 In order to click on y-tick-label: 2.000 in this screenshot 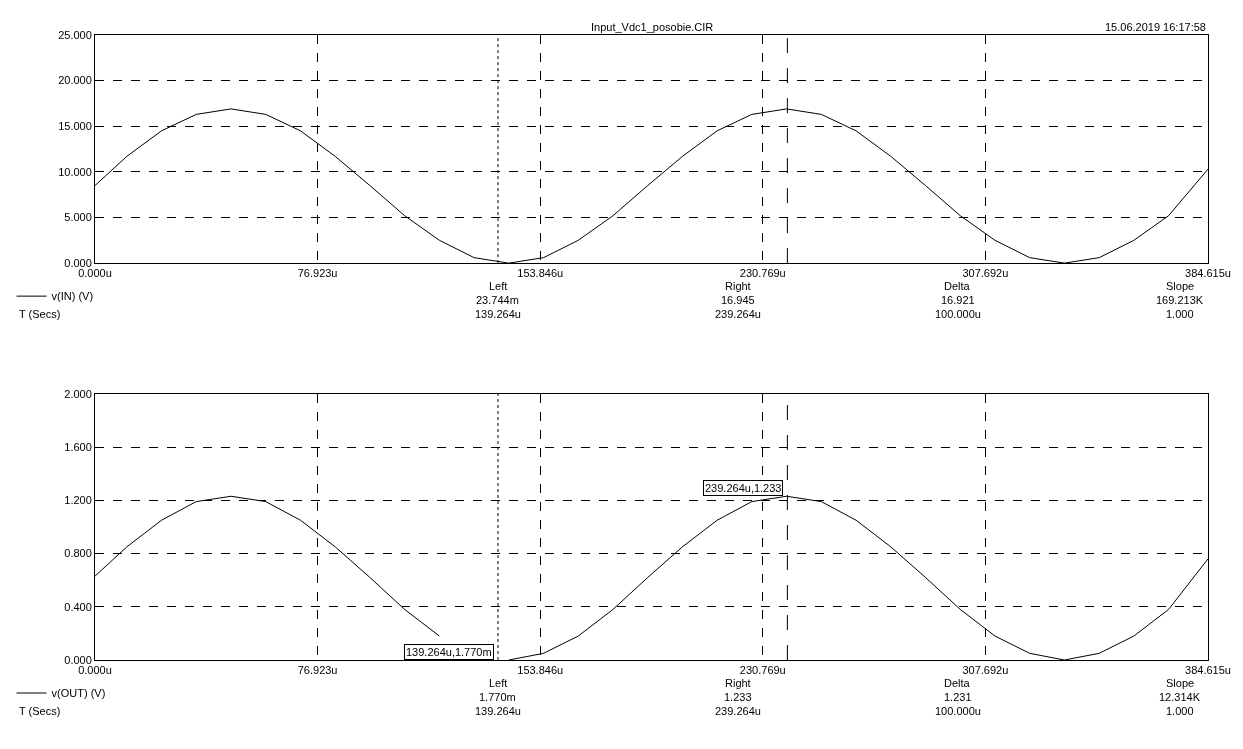, I will do `click(78, 393)`.